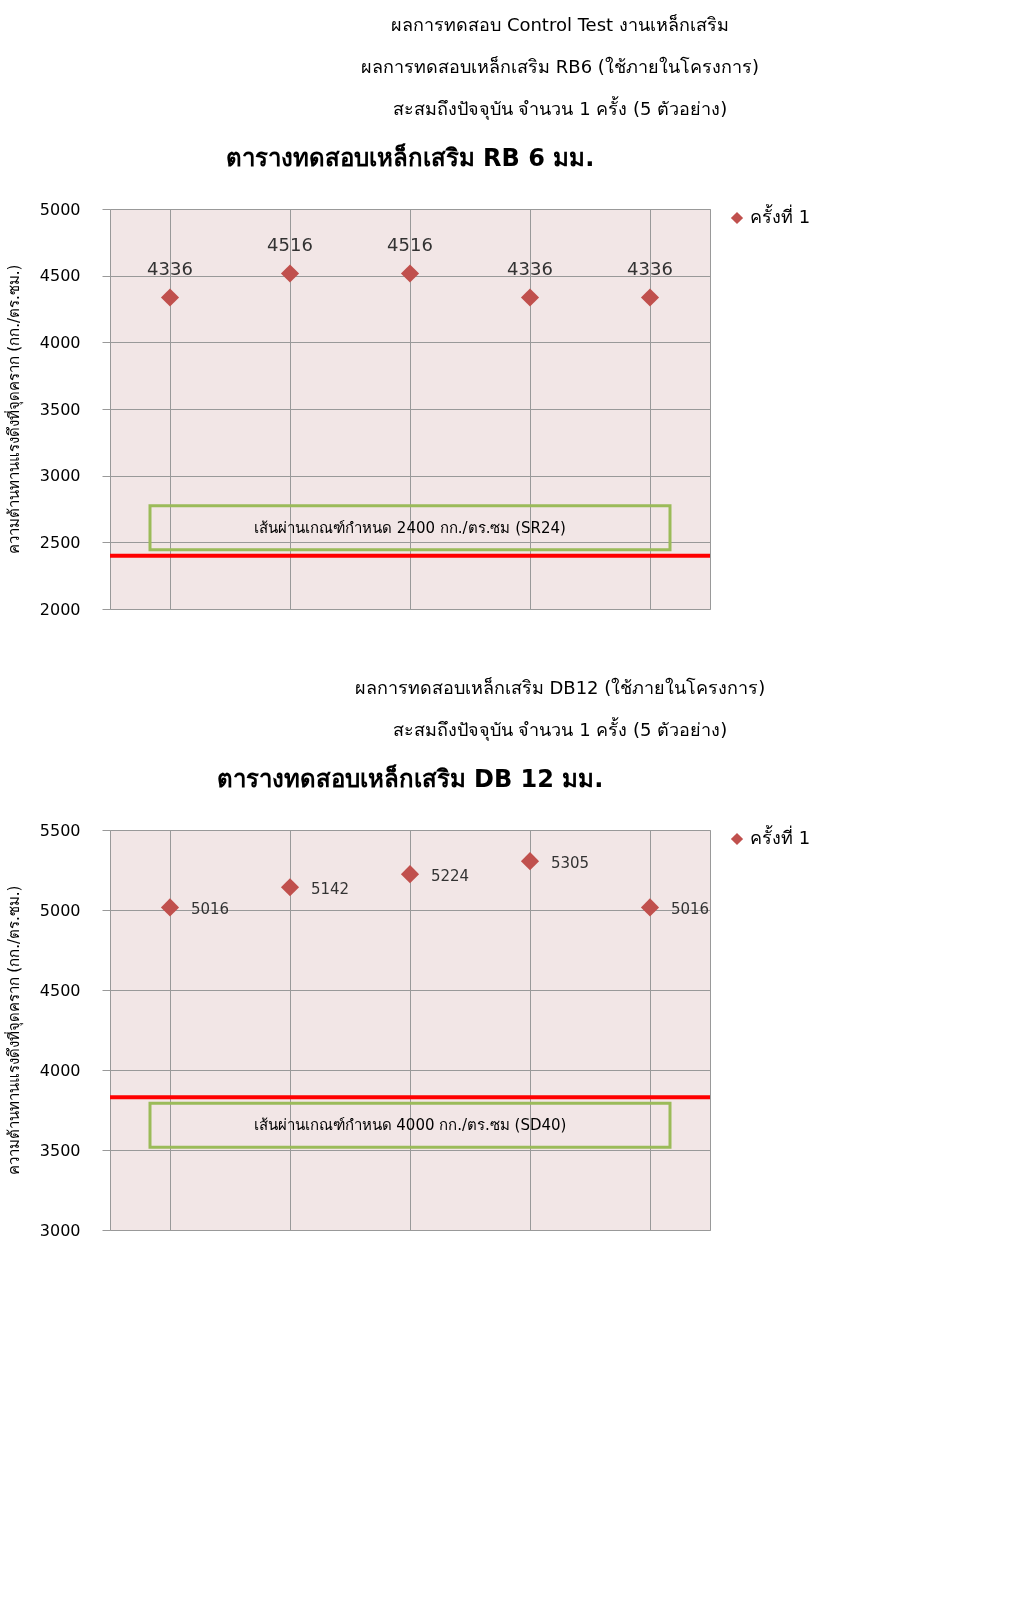  I want to click on chart-title: ตารางทดสอบเหล็กเสริม DB 12 มม., so click(410, 778).